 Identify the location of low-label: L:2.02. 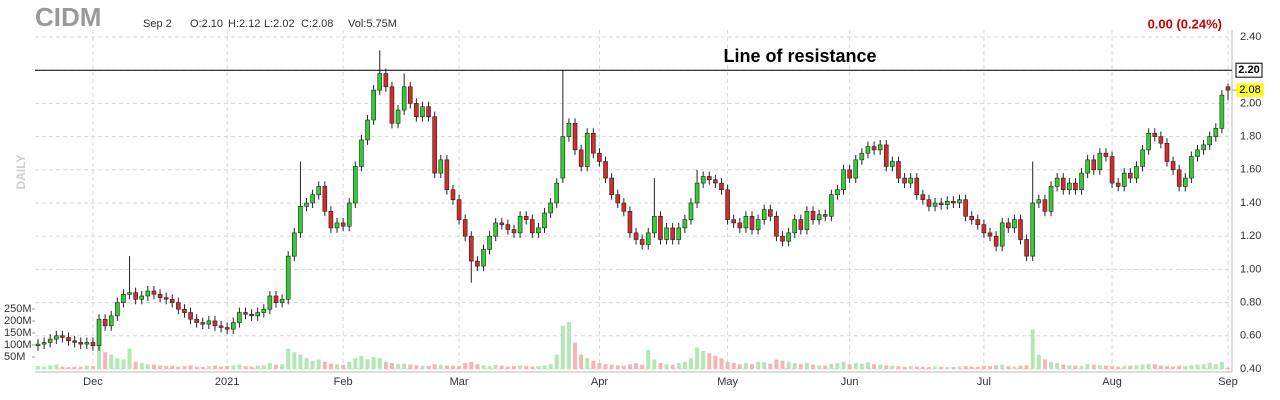
(279, 24).